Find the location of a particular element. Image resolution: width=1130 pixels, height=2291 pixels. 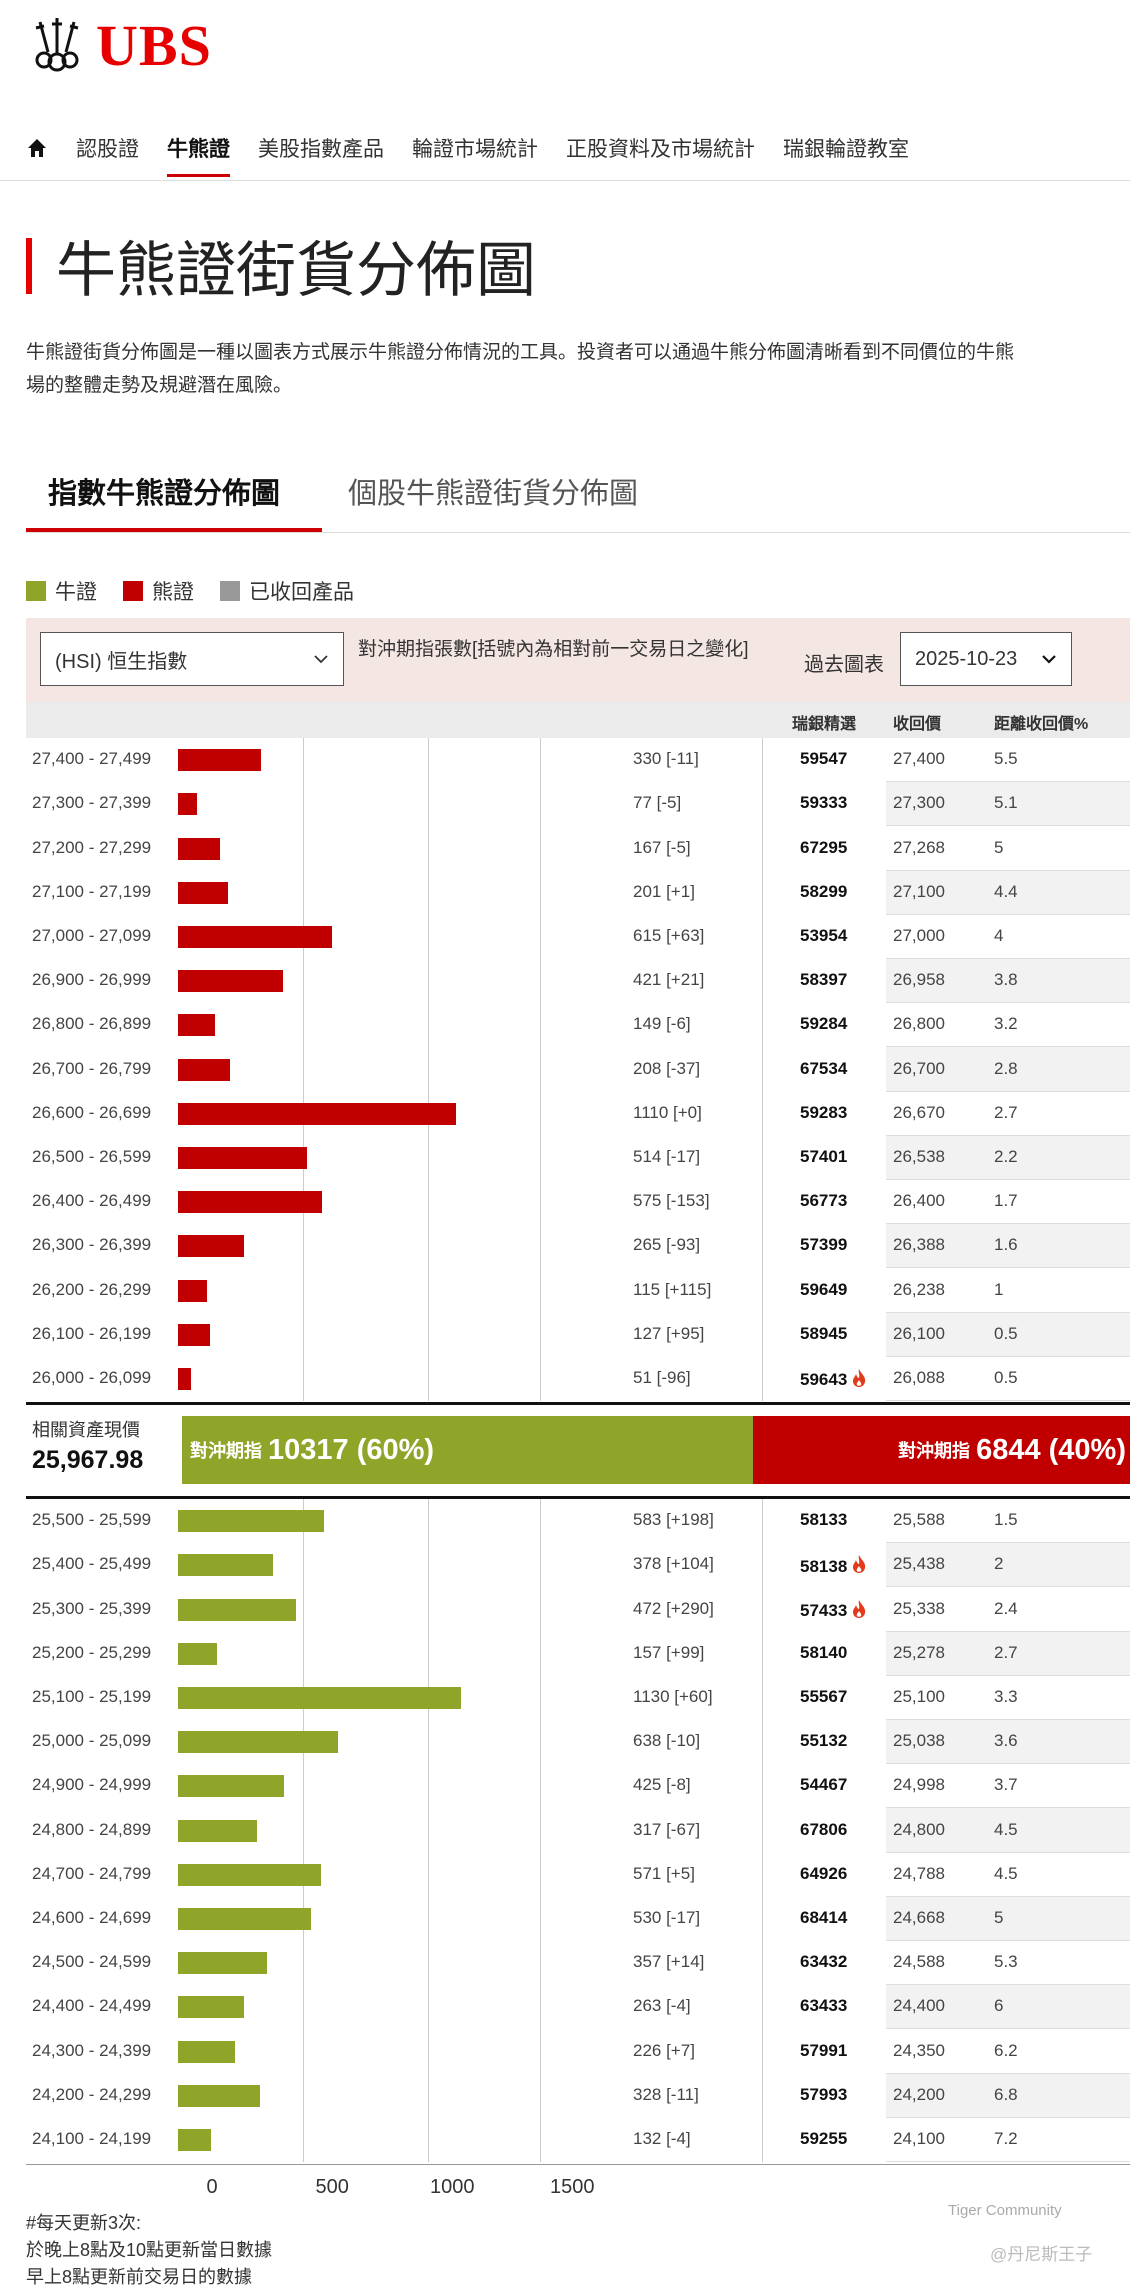

row-code: 59649 is located at coordinates (823, 1290).